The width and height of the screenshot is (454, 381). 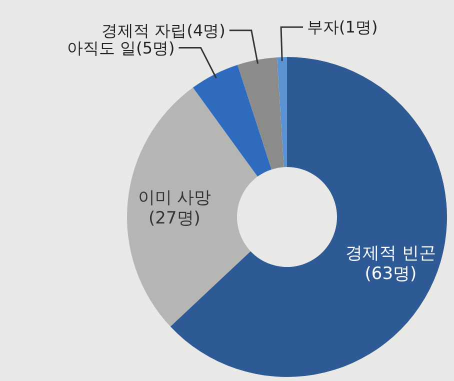 What do you see at coordinates (175, 198) in the screenshot?
I see `slice-label: 이미 사망` at bounding box center [175, 198].